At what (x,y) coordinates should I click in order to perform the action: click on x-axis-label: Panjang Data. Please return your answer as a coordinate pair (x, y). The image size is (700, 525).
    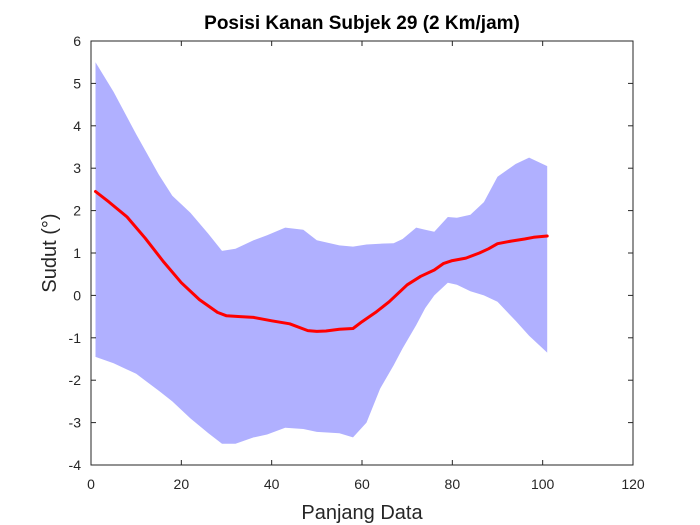
    Looking at the image, I should click on (362, 513).